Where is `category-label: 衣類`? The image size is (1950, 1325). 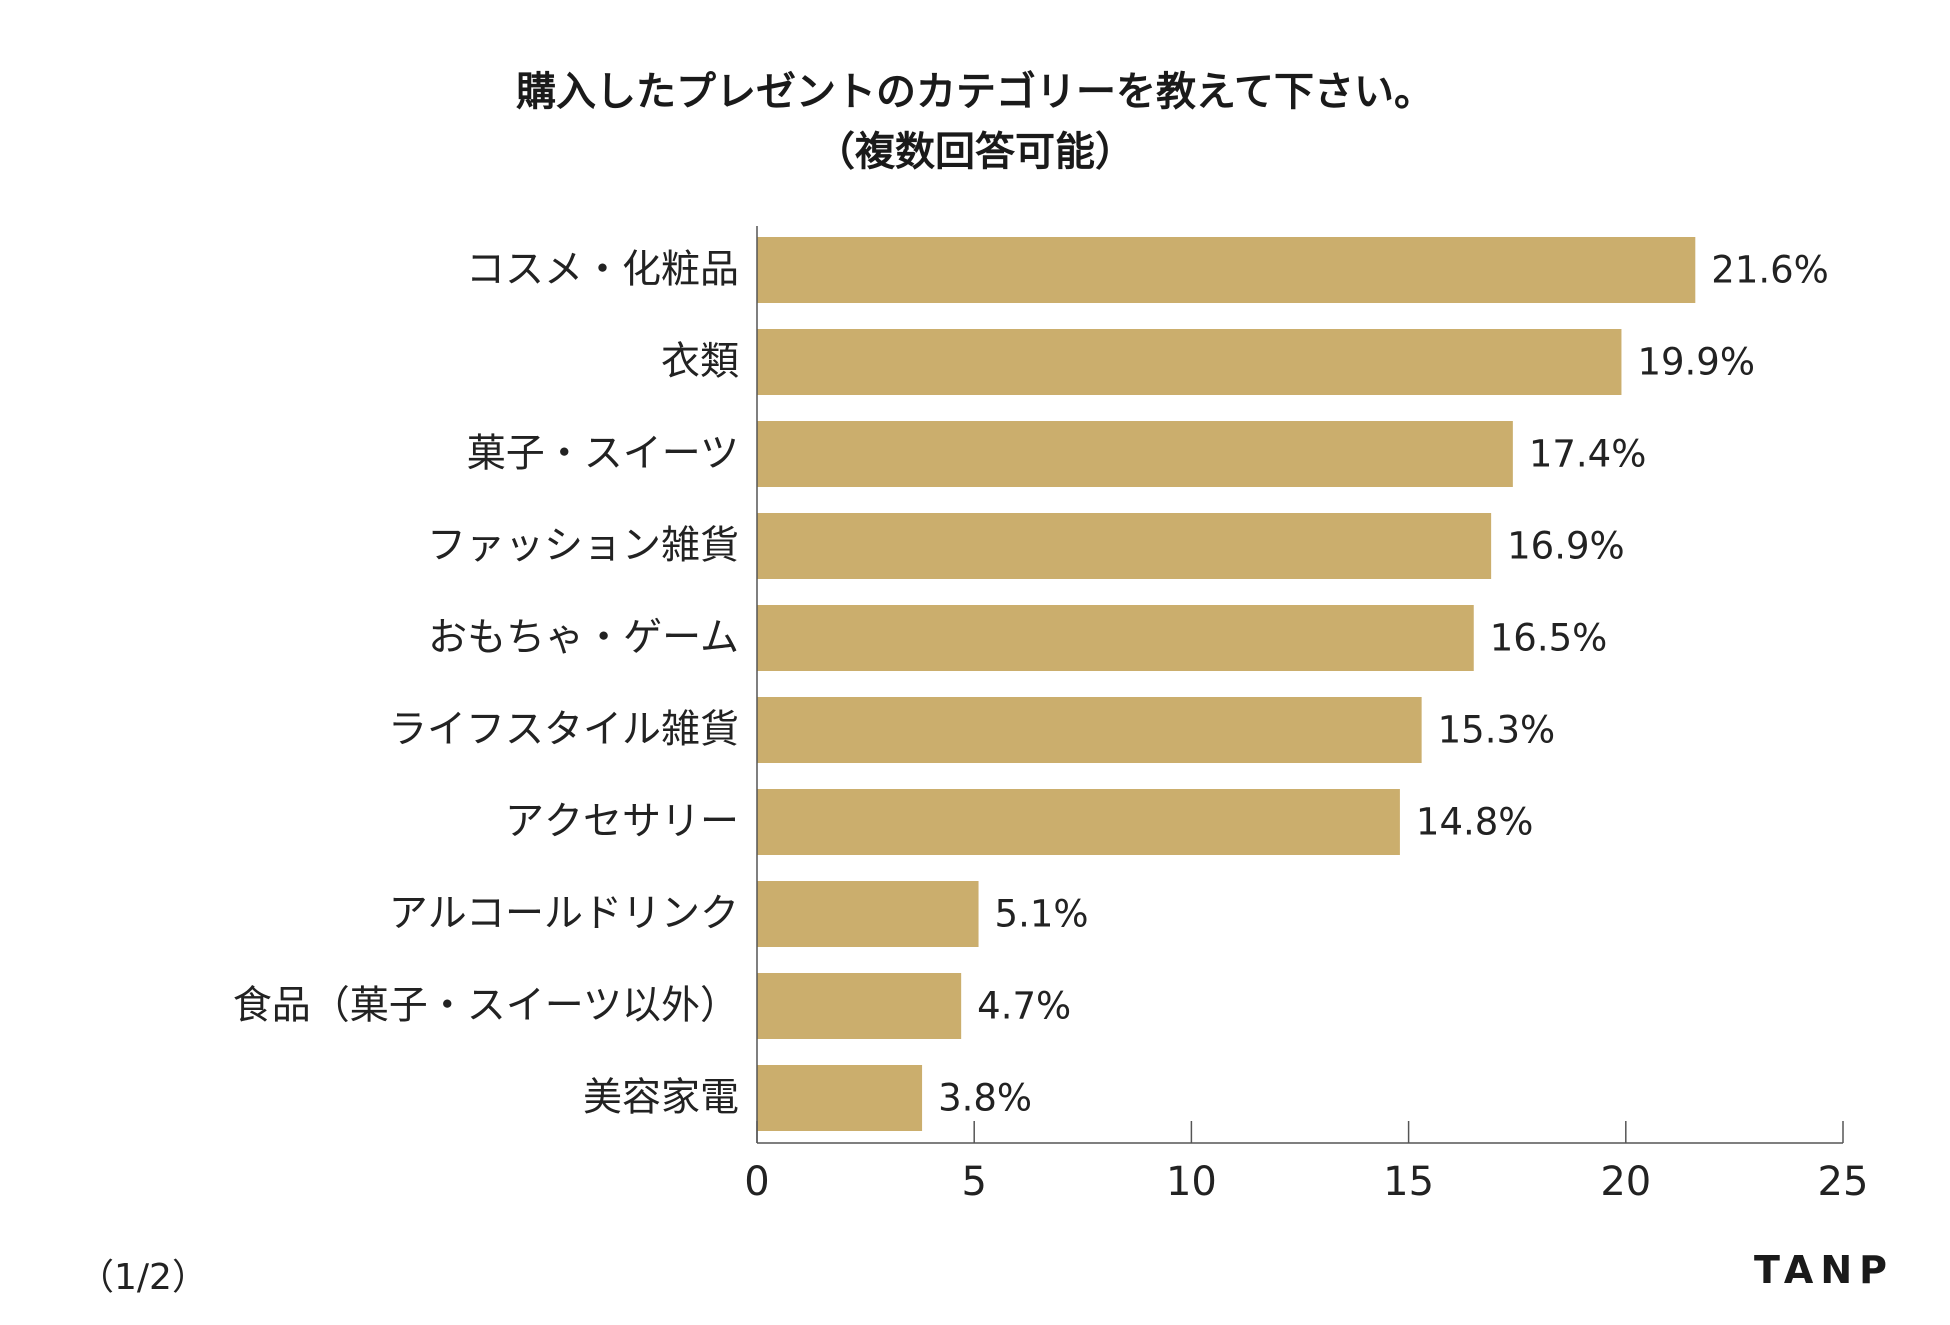 category-label: 衣類 is located at coordinates (700, 362).